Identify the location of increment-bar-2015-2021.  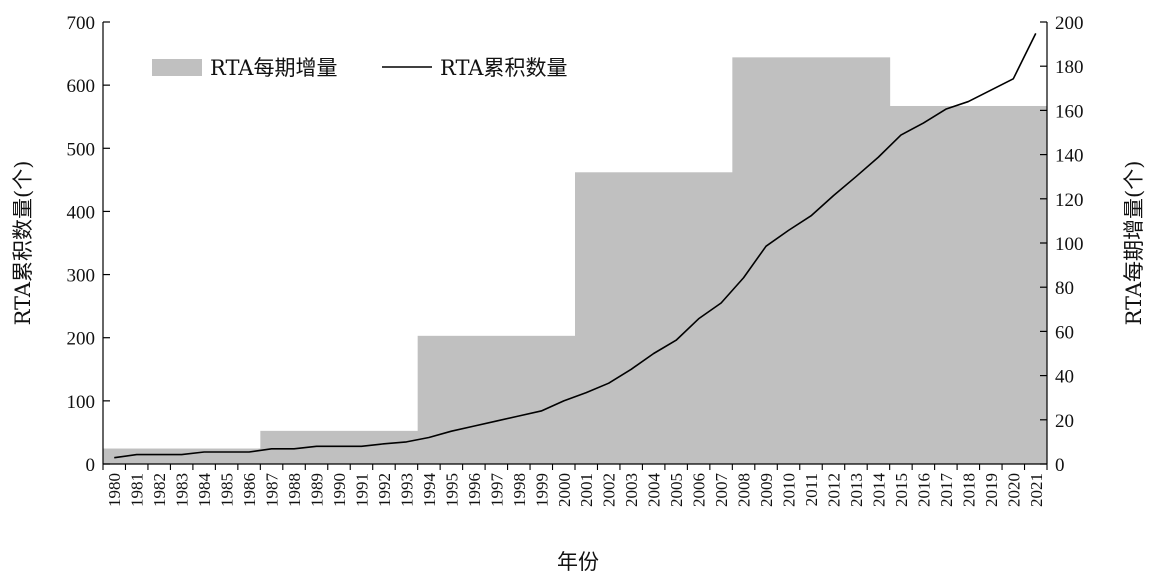
(968, 284).